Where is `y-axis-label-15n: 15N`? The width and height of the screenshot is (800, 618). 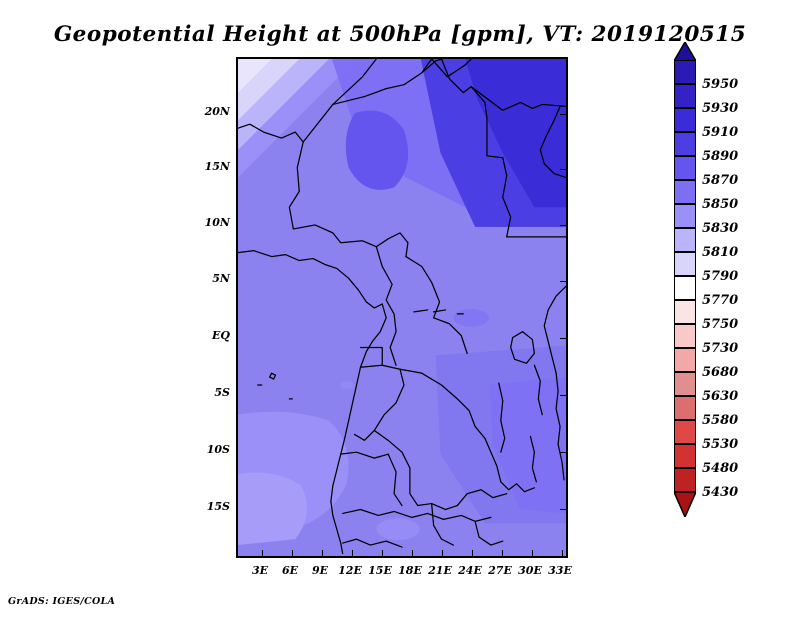
y-axis-label-15n: 15N is located at coordinates (217, 166).